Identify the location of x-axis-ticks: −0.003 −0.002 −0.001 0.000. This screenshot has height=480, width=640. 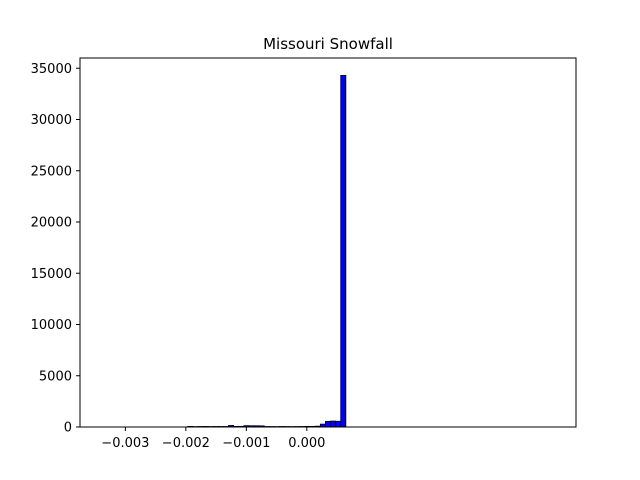
(213, 439).